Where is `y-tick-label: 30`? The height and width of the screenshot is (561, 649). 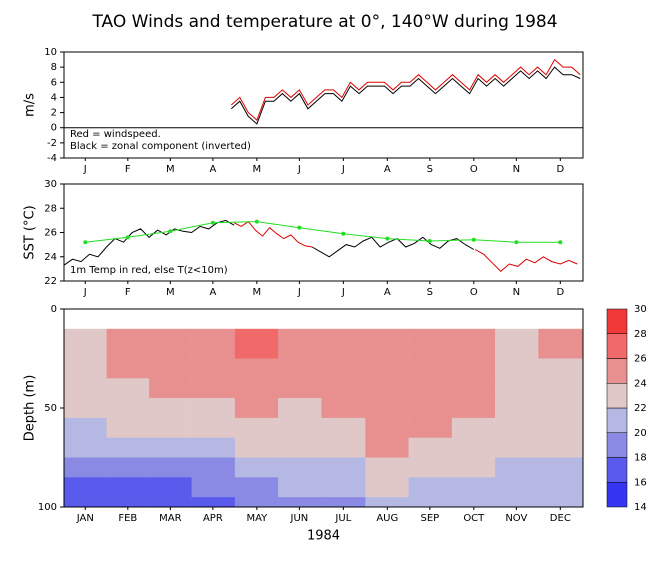
y-tick-label: 30 is located at coordinates (50, 184).